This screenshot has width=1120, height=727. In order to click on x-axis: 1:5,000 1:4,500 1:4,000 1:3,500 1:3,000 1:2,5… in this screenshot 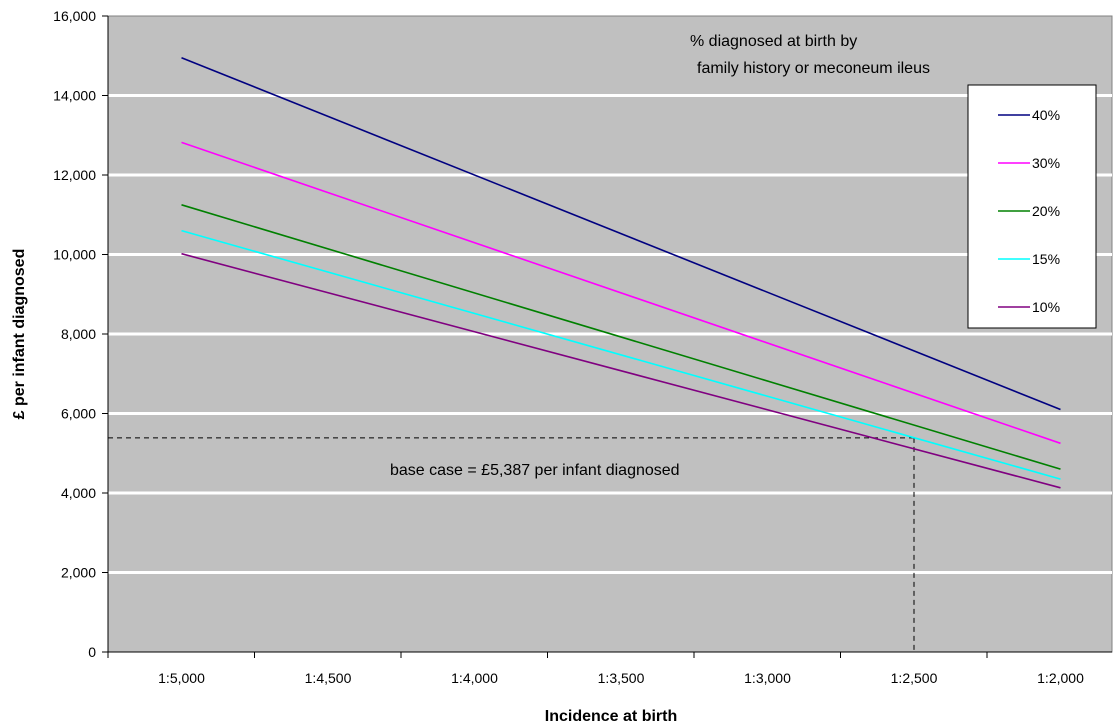, I will do `click(609, 668)`.